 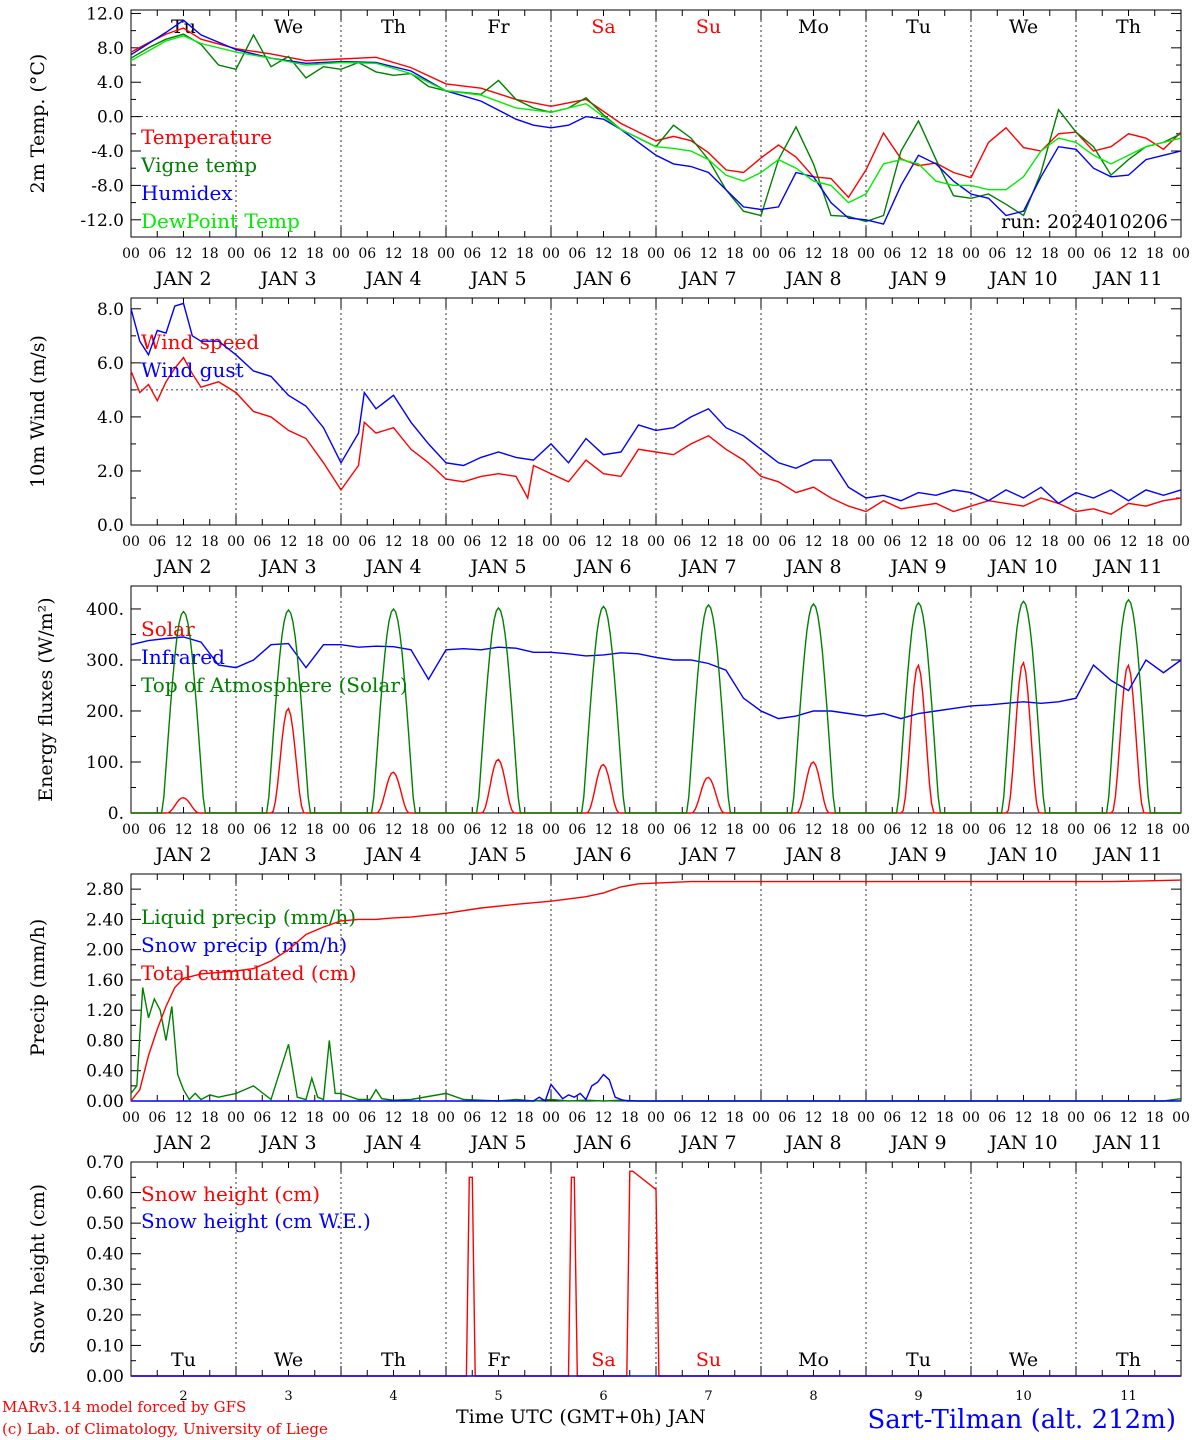 What do you see at coordinates (707, 855) in the screenshot?
I see `date-label: JAN 7` at bounding box center [707, 855].